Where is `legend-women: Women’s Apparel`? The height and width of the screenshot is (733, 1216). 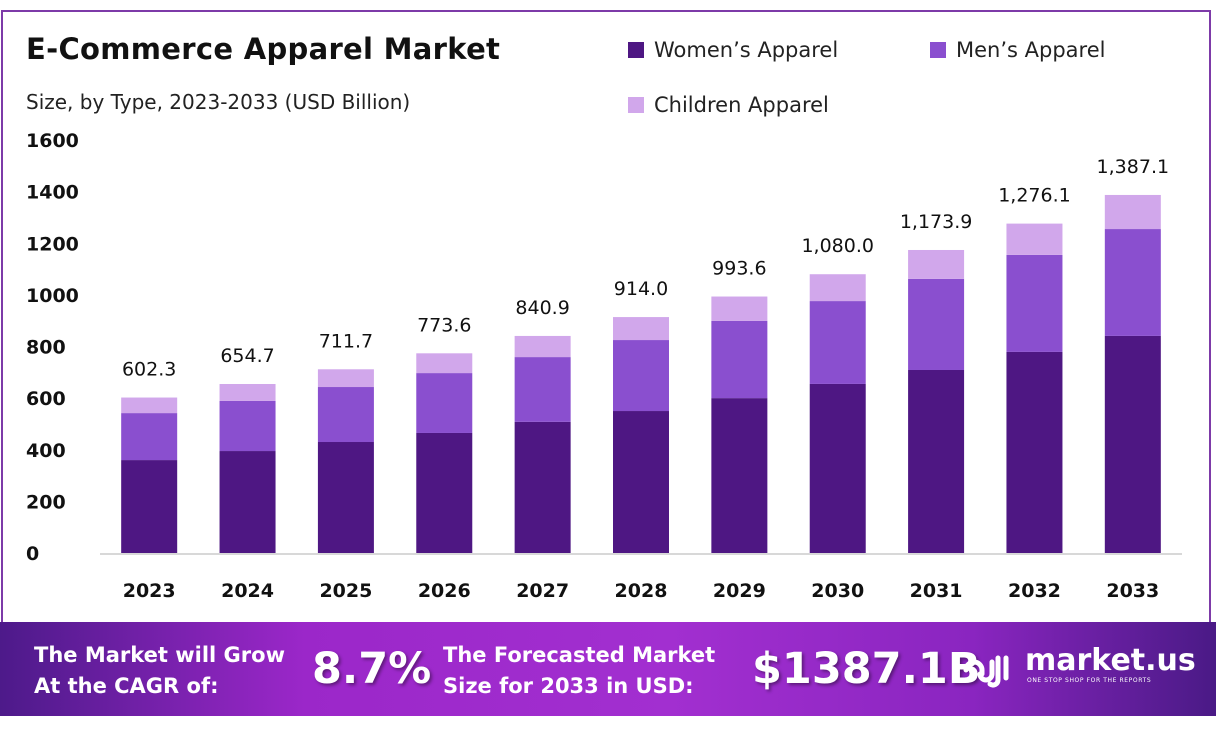
legend-women: Women’s Apparel is located at coordinates (733, 50).